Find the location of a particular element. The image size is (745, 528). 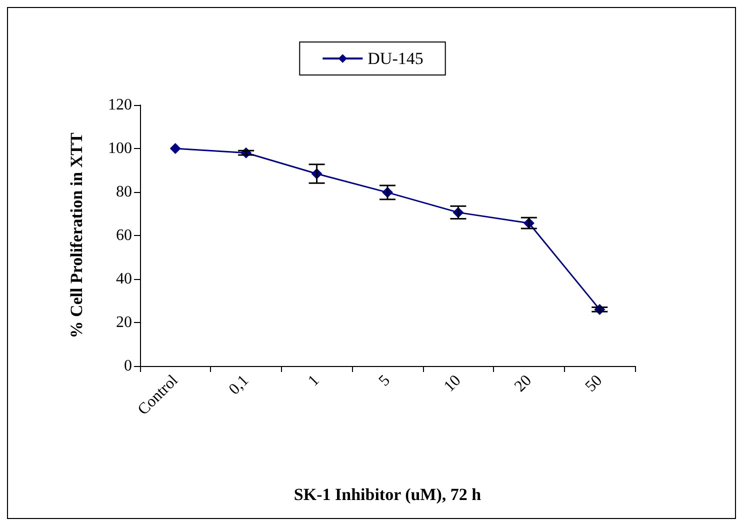

x-tick-label: 20 is located at coordinates (523, 384).